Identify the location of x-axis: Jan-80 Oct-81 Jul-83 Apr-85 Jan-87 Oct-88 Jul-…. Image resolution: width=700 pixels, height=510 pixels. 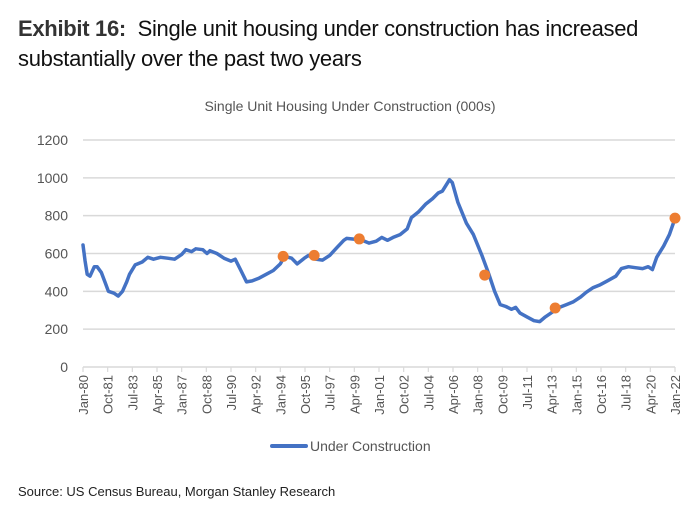
(379, 391).